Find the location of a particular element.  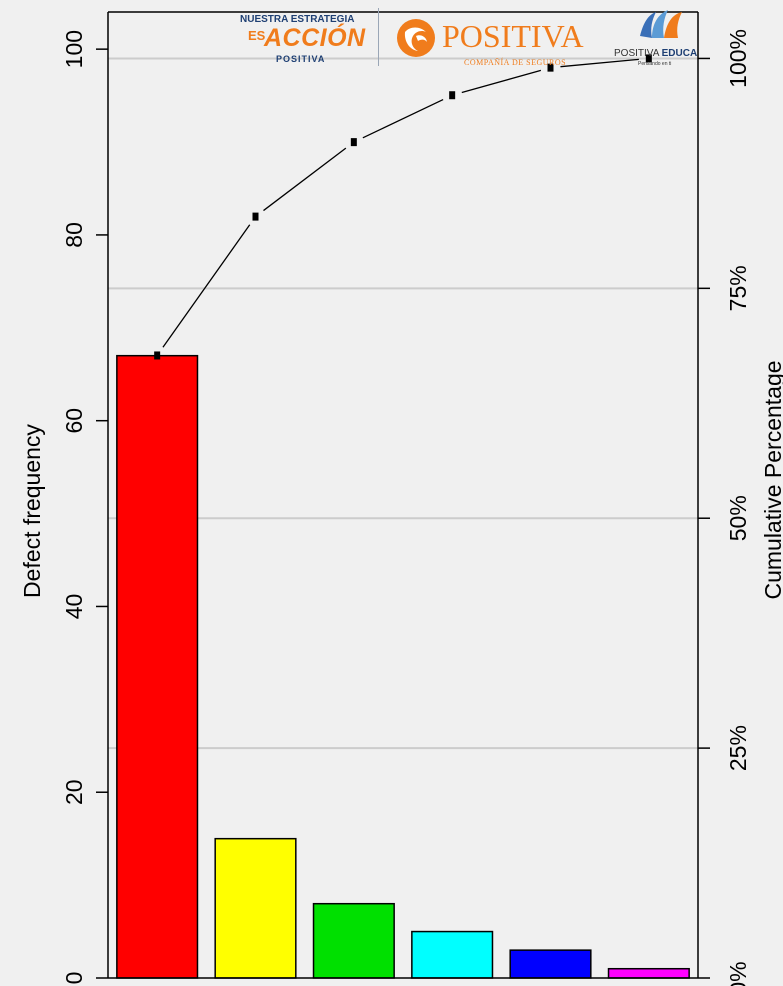

educa-logo-name: POSITIVA EDUCA is located at coordinates (655, 53).